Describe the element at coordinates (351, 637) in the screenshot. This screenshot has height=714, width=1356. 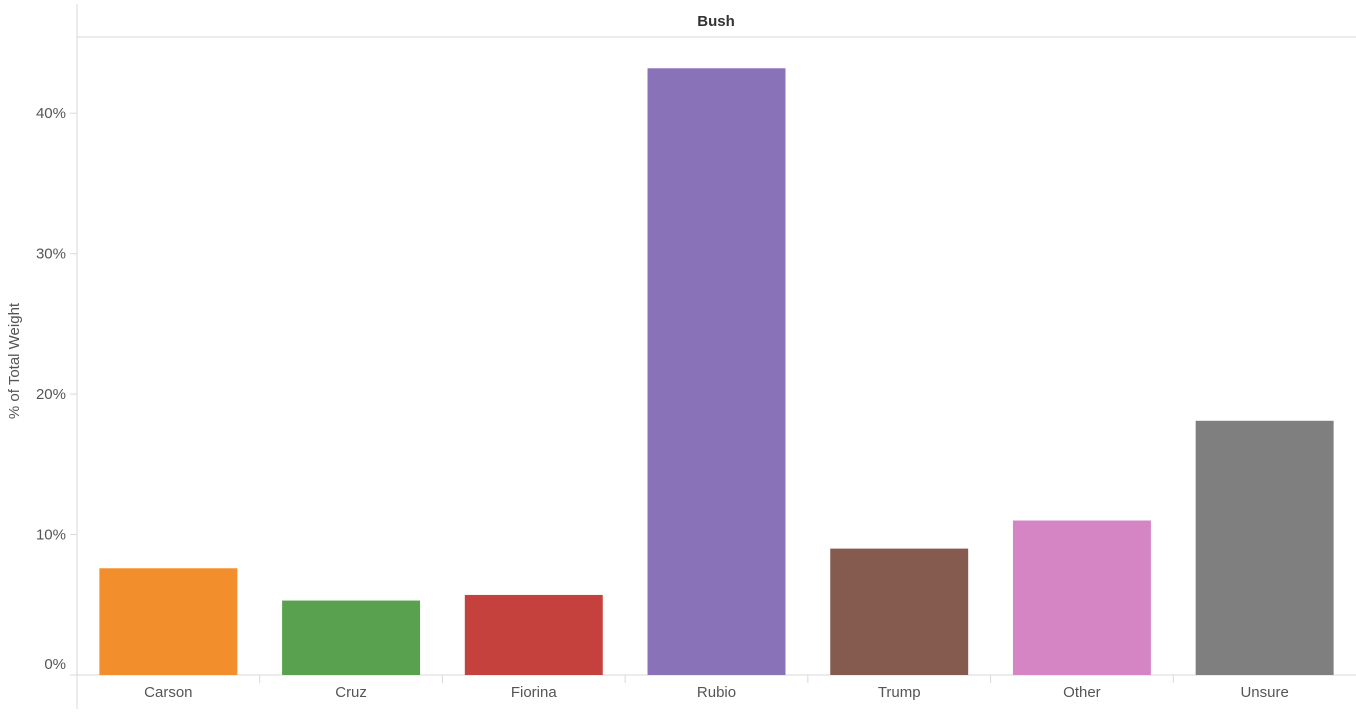
I see `bar-cruz` at that location.